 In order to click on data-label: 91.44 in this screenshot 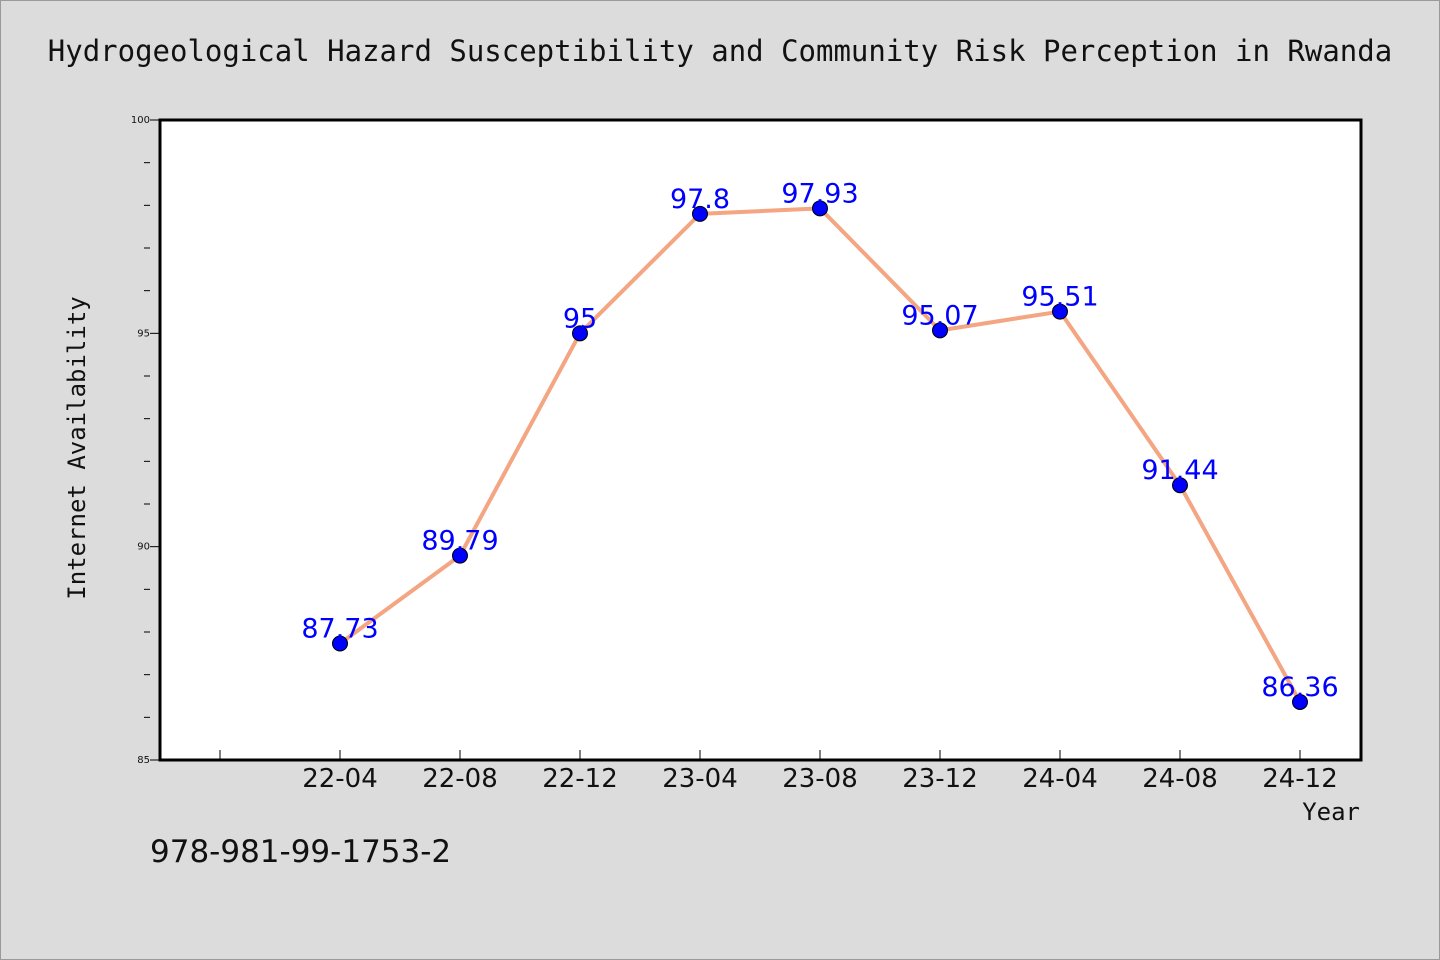, I will do `click(1179, 470)`.